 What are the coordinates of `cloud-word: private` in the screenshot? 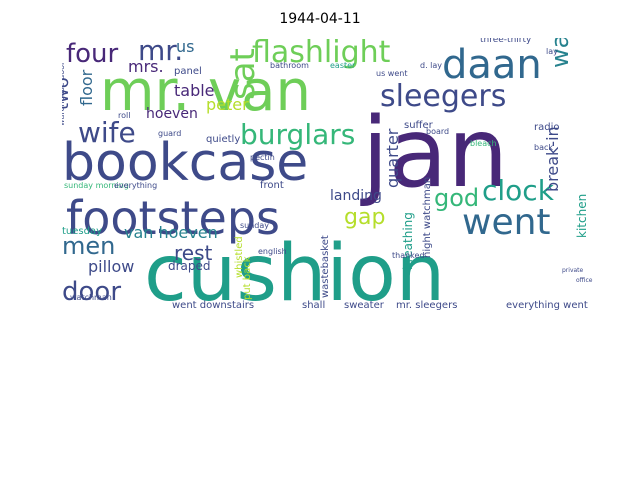 It's located at (573, 270).